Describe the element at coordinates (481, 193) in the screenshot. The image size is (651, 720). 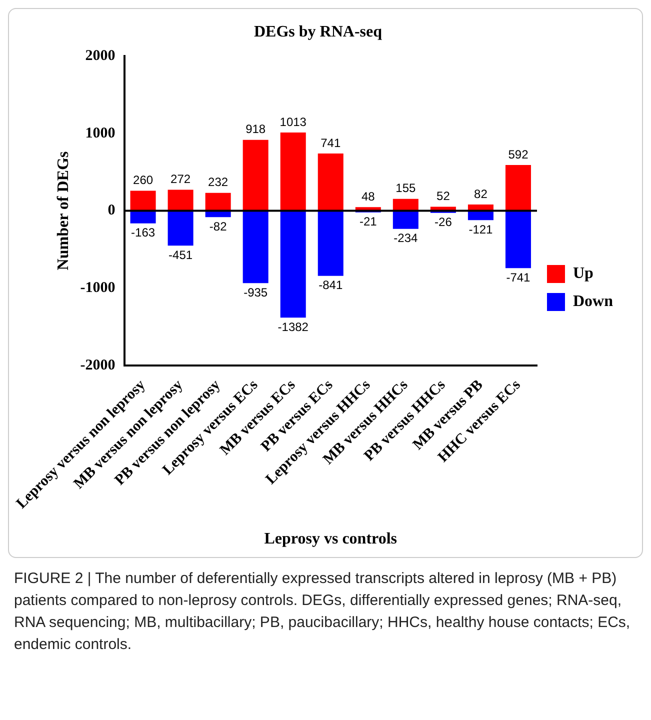
I see `data-label: 82` at that location.